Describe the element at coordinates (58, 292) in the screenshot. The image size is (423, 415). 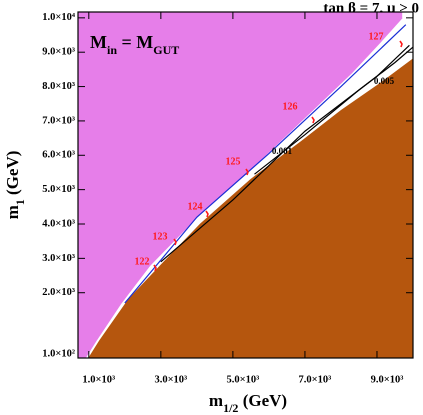
I see `y-tick-label: 2.0×10³` at that location.